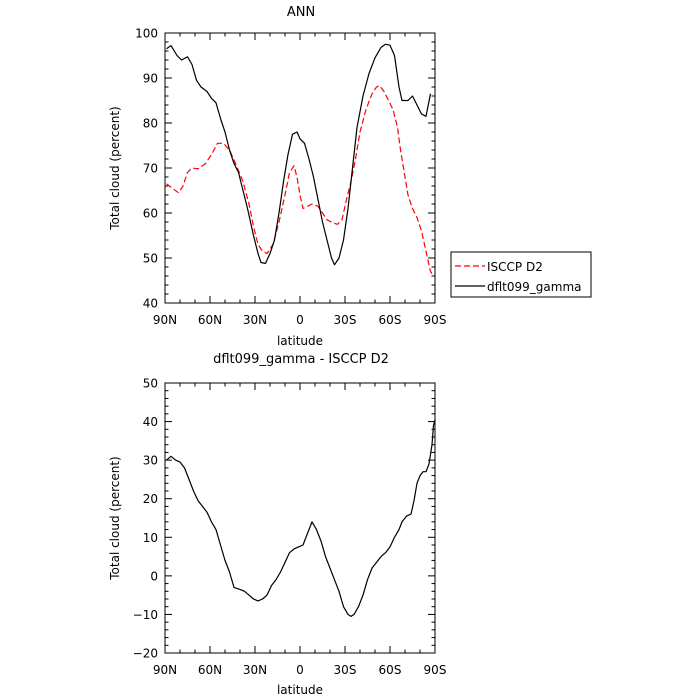  Describe the element at coordinates (146, 34) in the screenshot. I see `y-tick-label: 100` at that location.